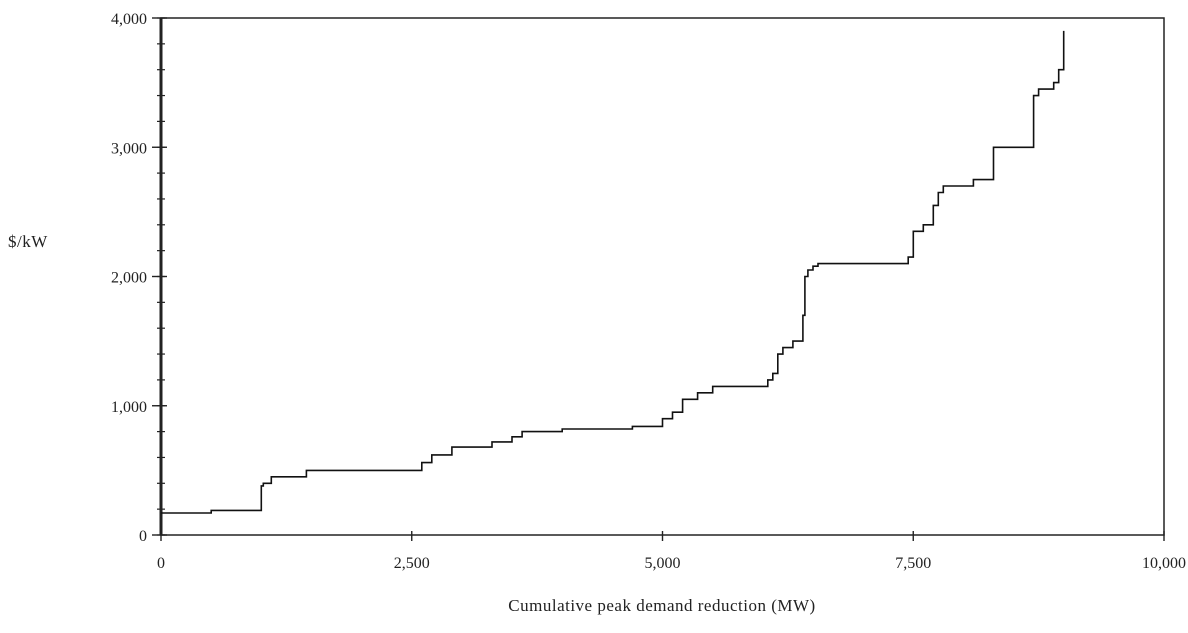  I want to click on x-tick-label: 2,500, so click(412, 563).